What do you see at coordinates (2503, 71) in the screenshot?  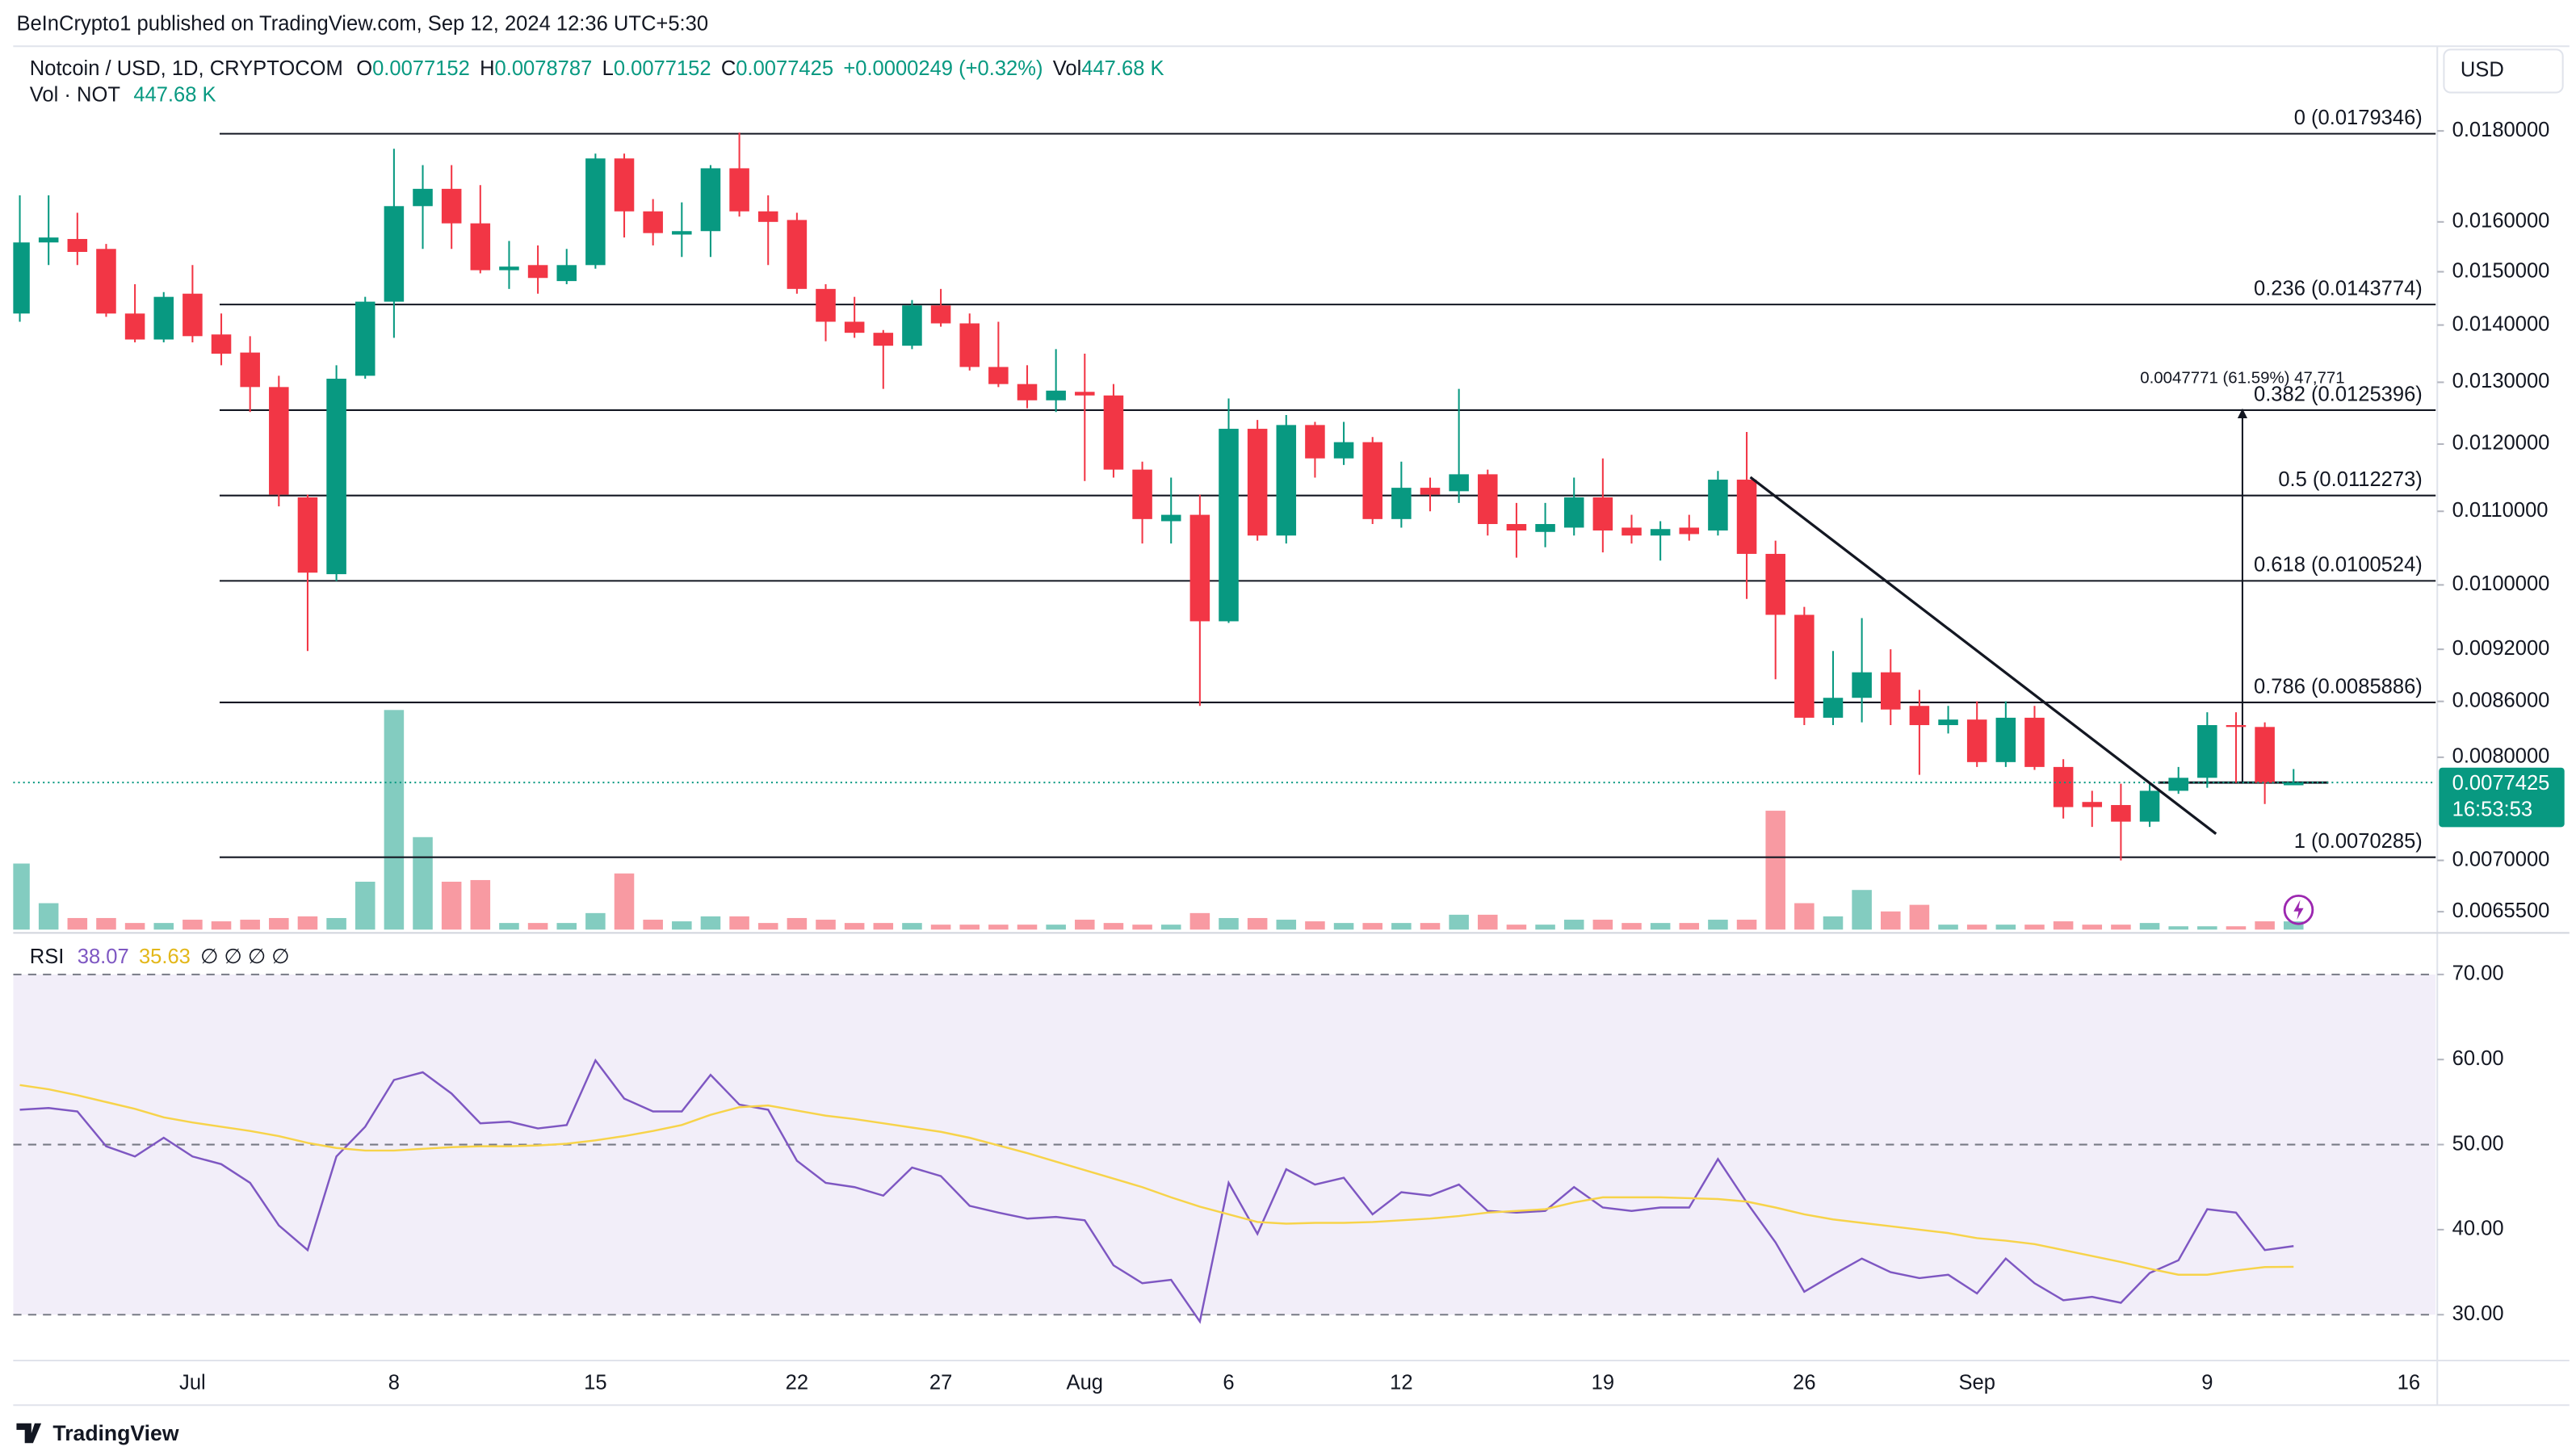 I see `currency-button` at bounding box center [2503, 71].